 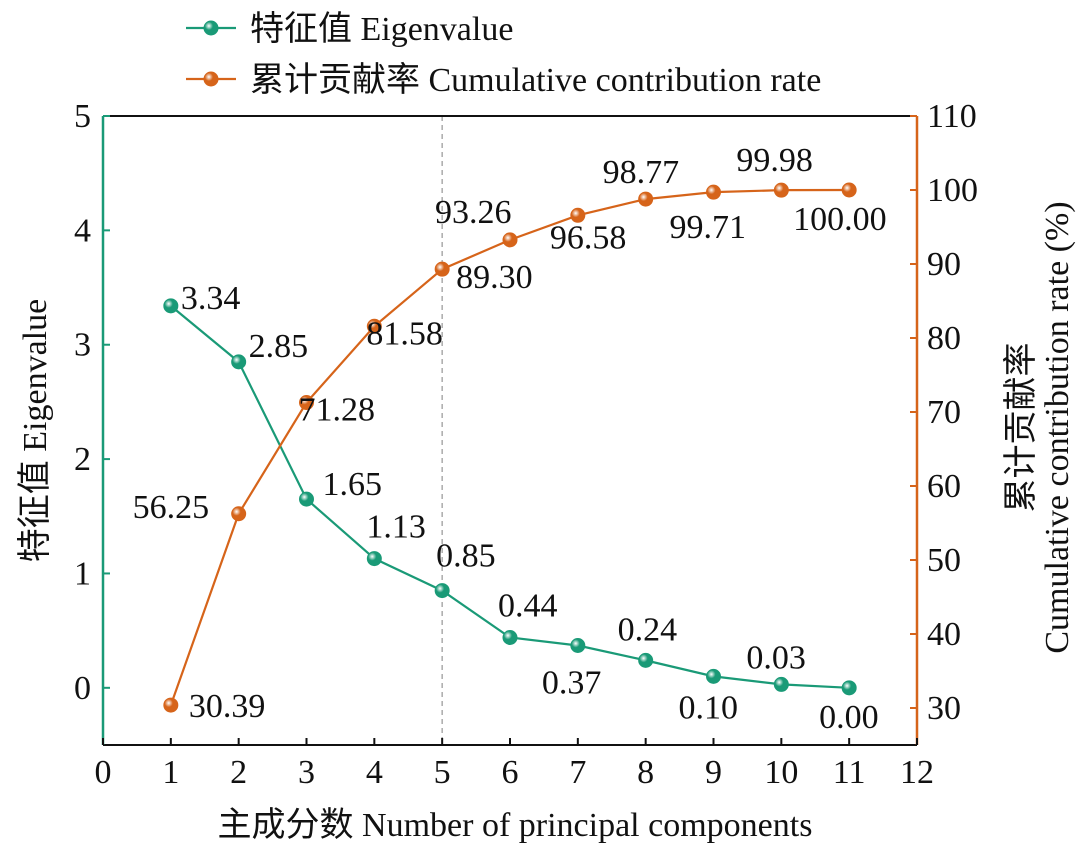 I want to click on y-left-tick-label: 4, so click(x=82, y=230).